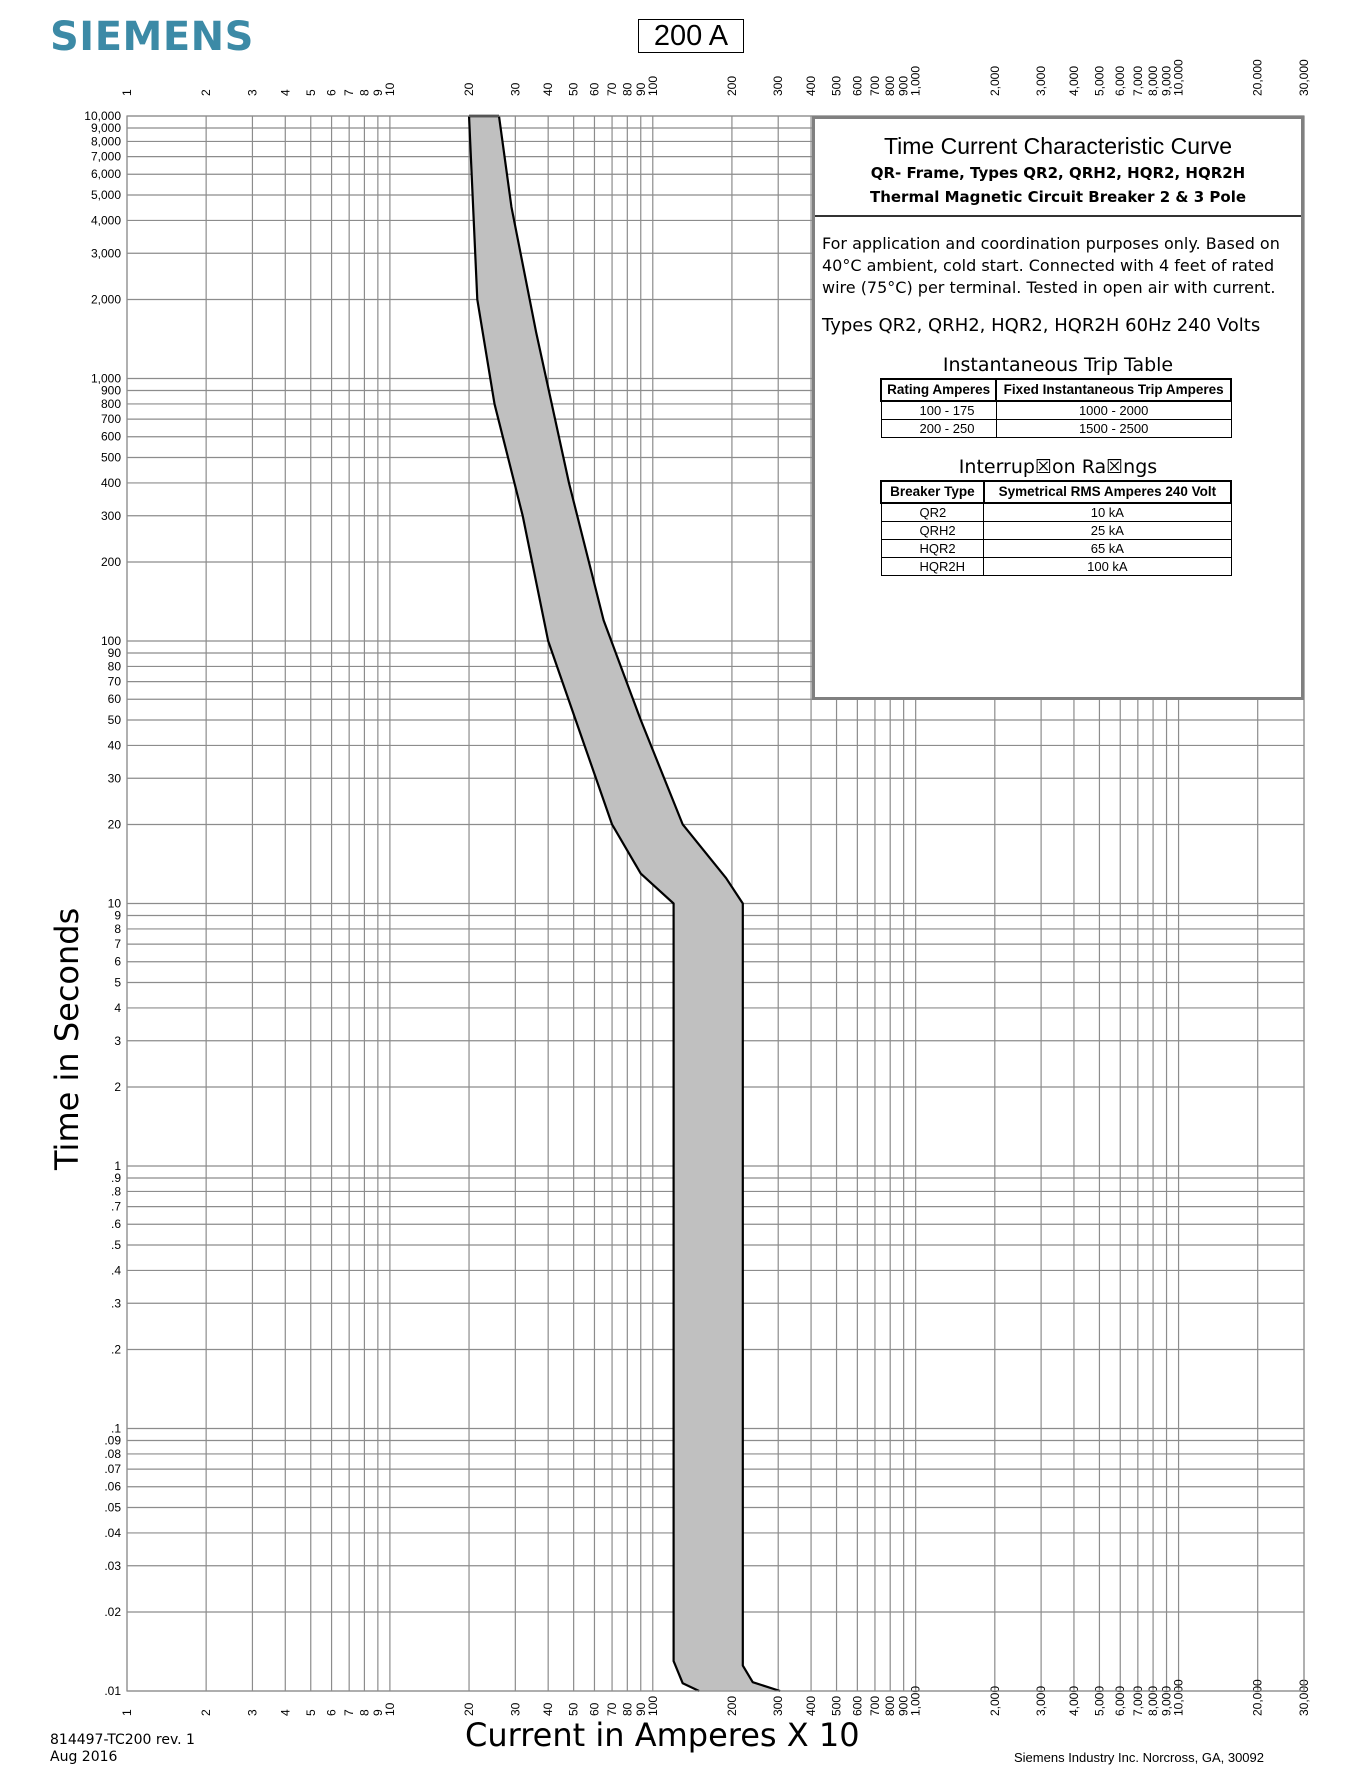 This screenshot has height=1775, width=1367. What do you see at coordinates (932, 548) in the screenshot?
I see `table-cell: HQR2` at bounding box center [932, 548].